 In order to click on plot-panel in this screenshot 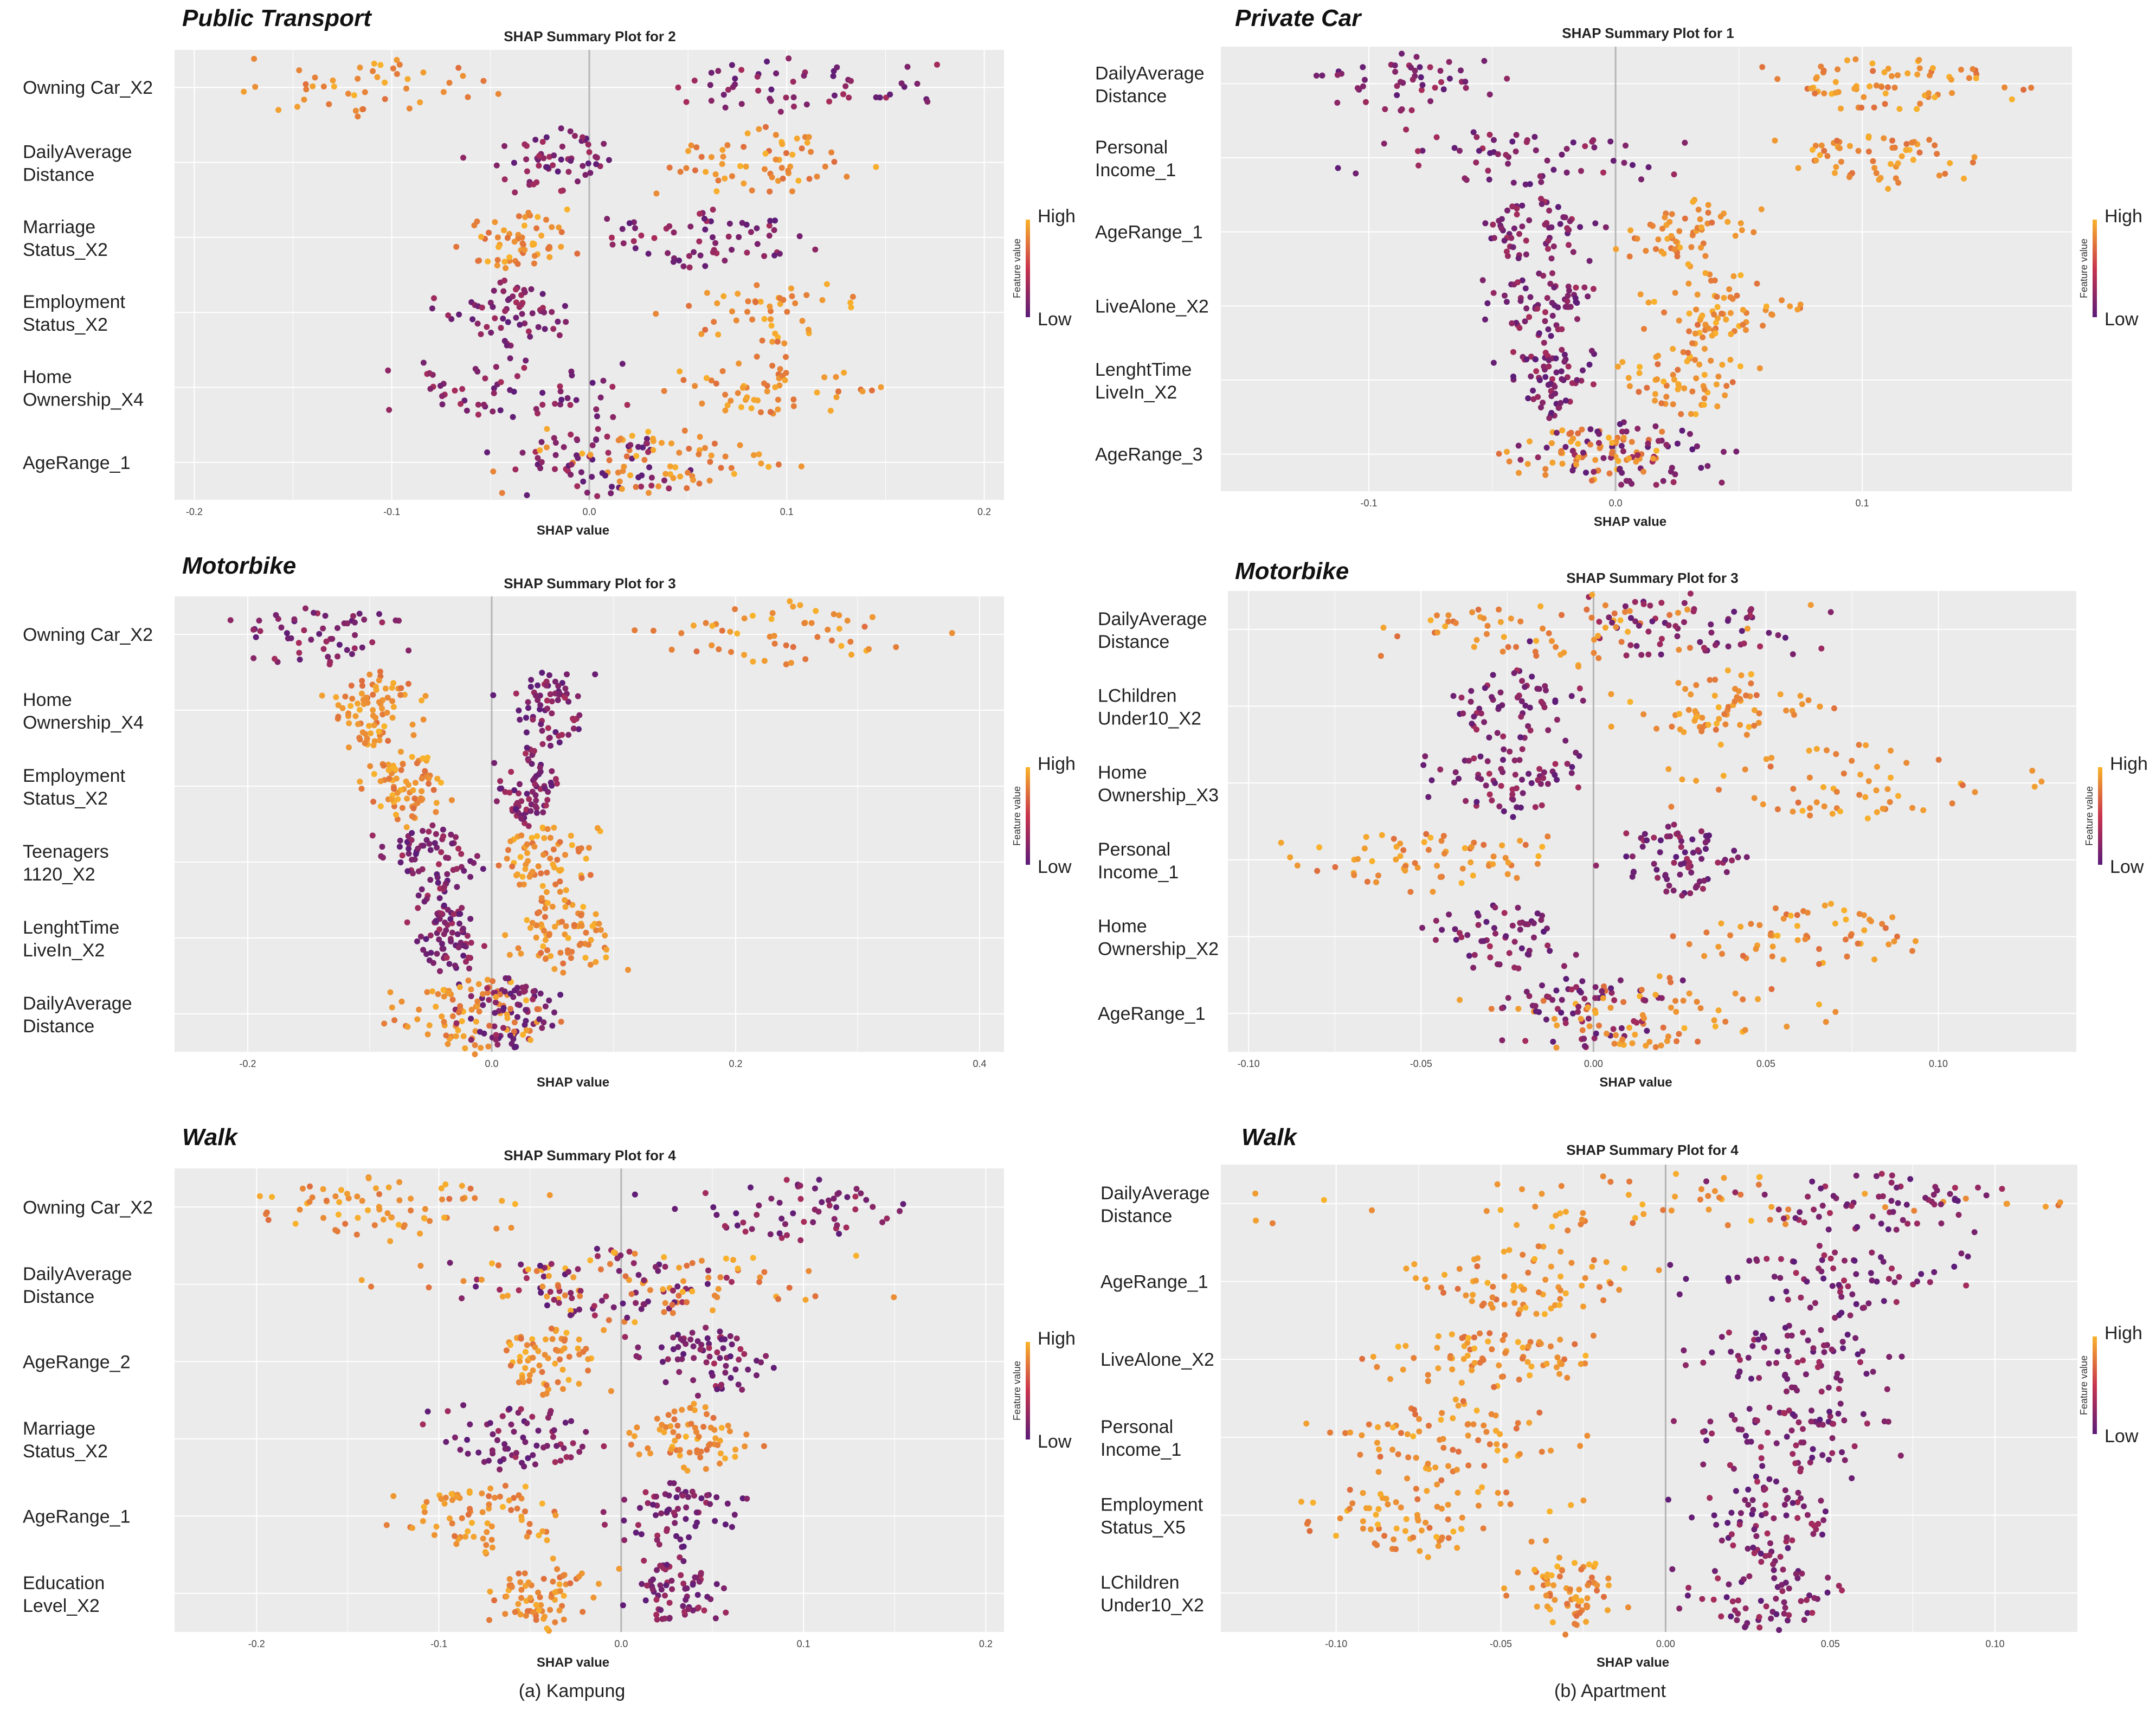, I will do `click(1649, 1398)`.